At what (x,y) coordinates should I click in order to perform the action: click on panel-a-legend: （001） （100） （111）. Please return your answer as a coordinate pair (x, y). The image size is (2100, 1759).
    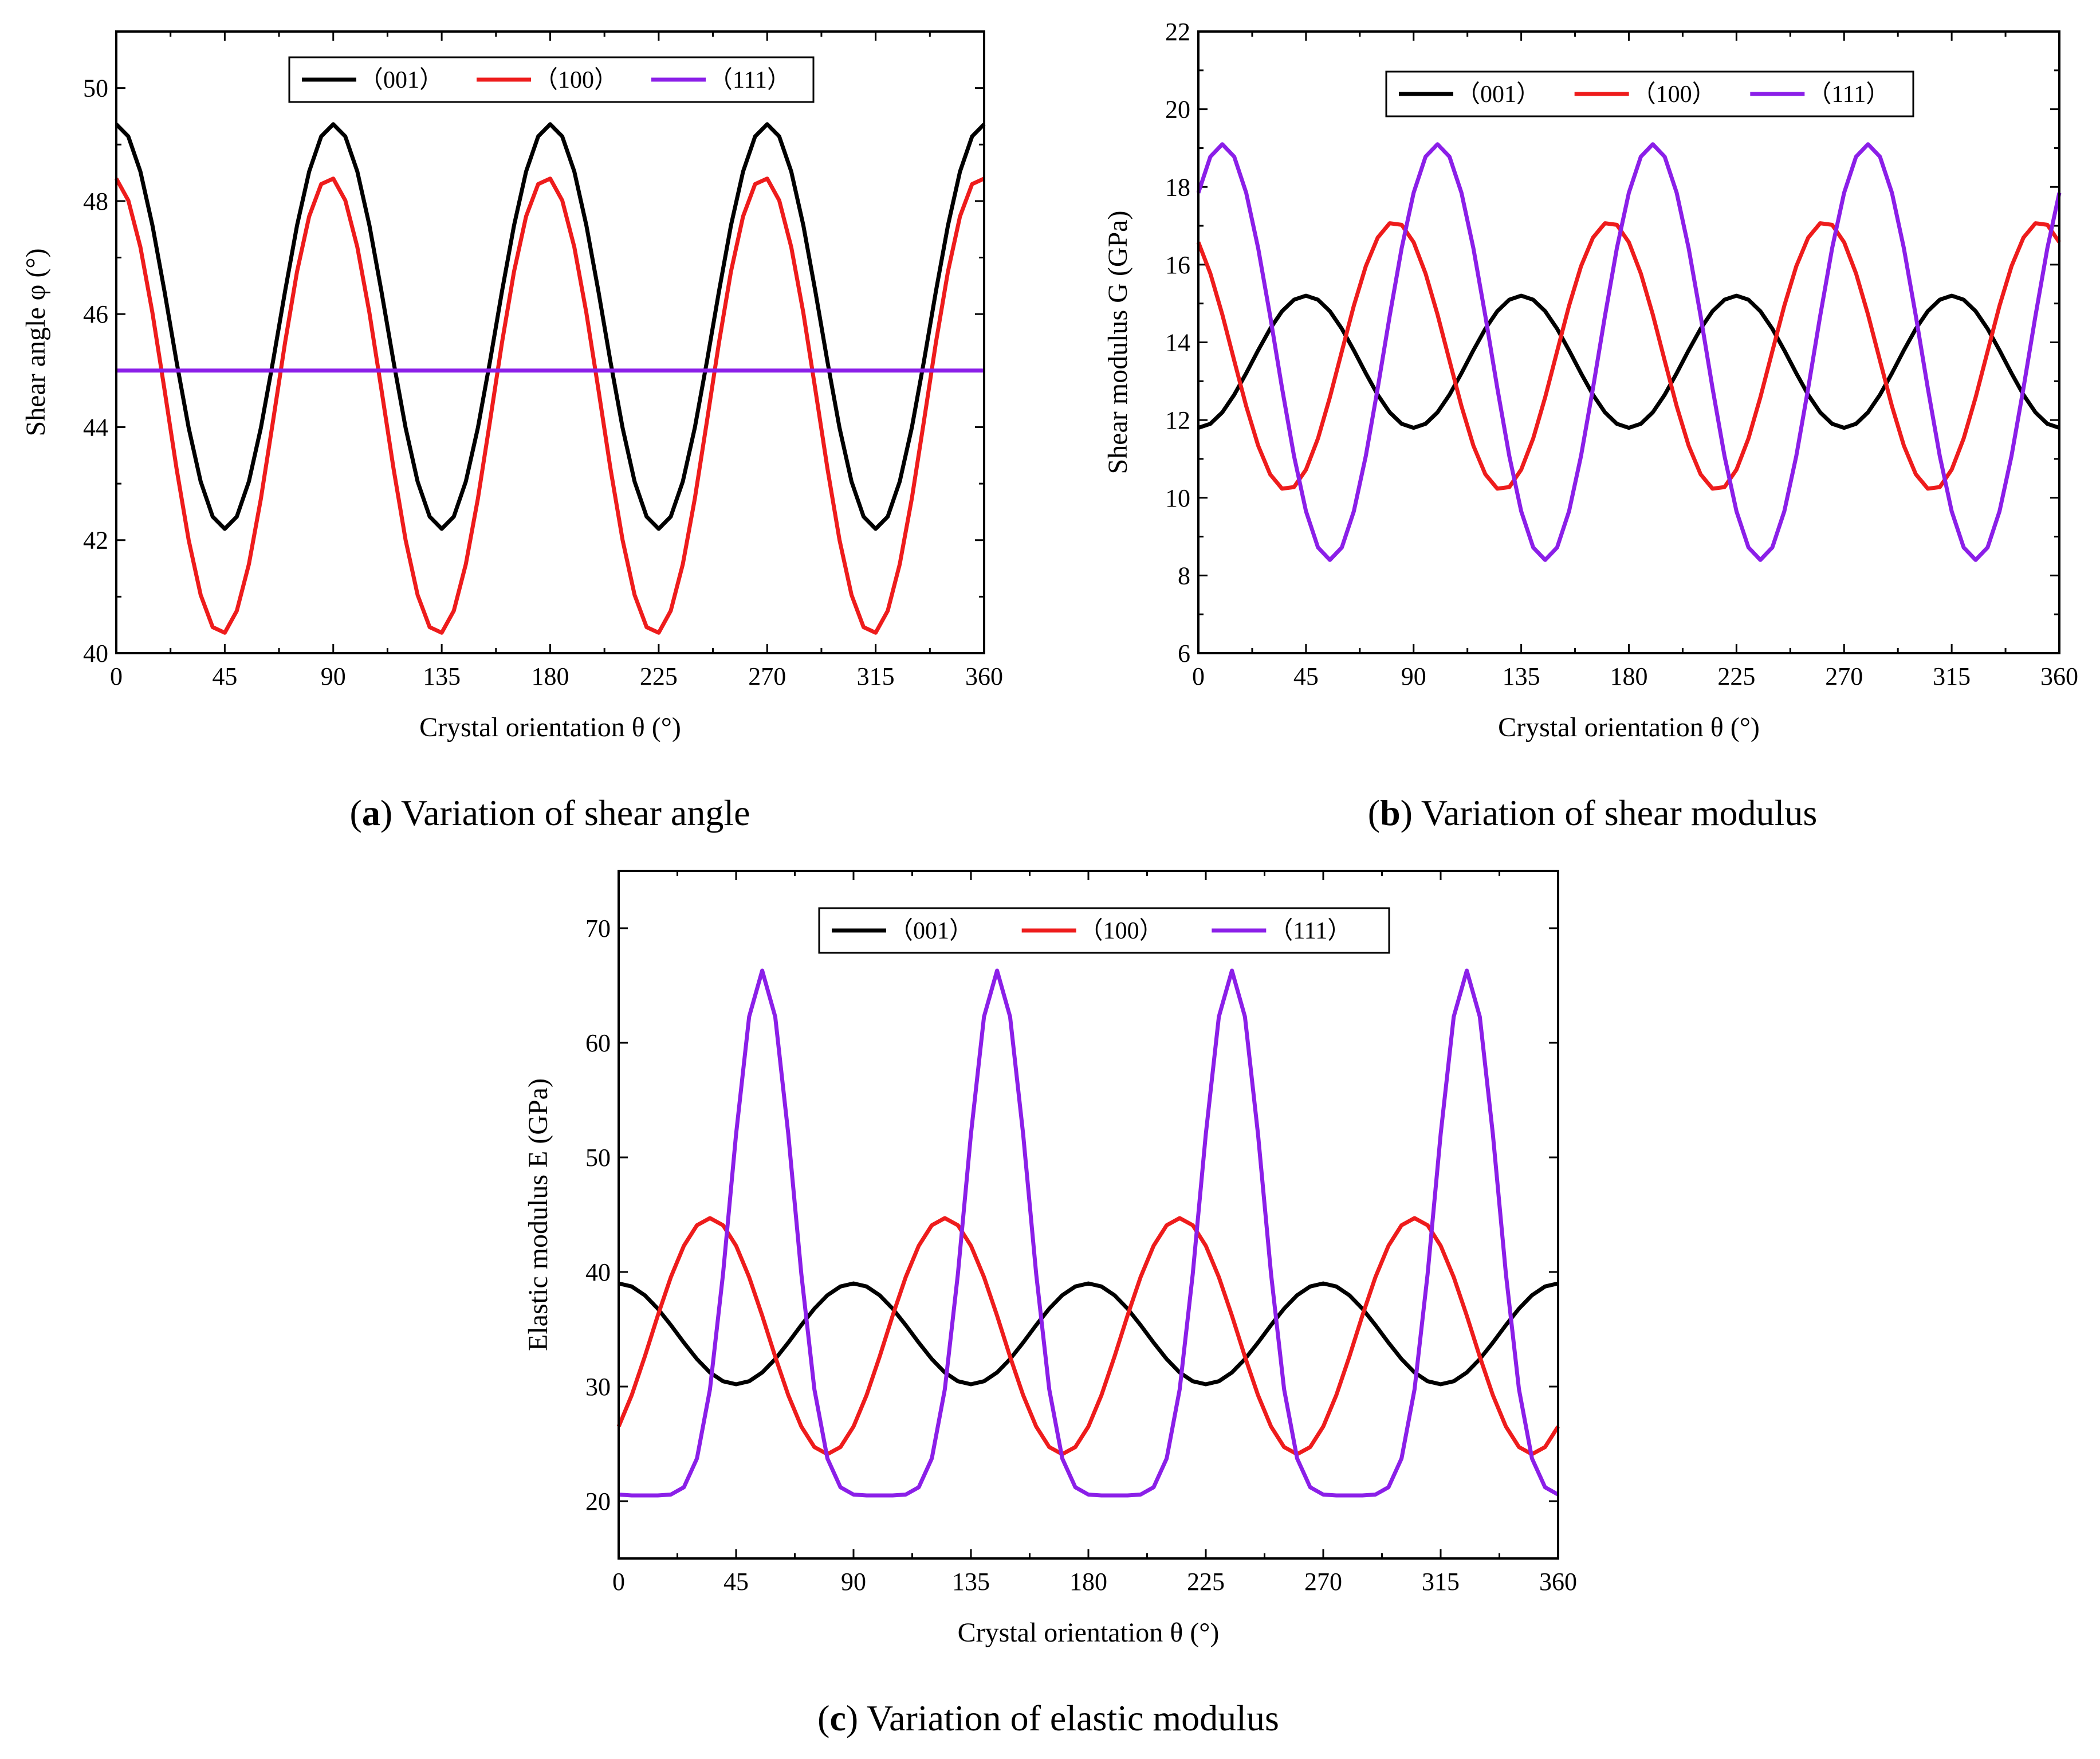
    Looking at the image, I should click on (551, 79).